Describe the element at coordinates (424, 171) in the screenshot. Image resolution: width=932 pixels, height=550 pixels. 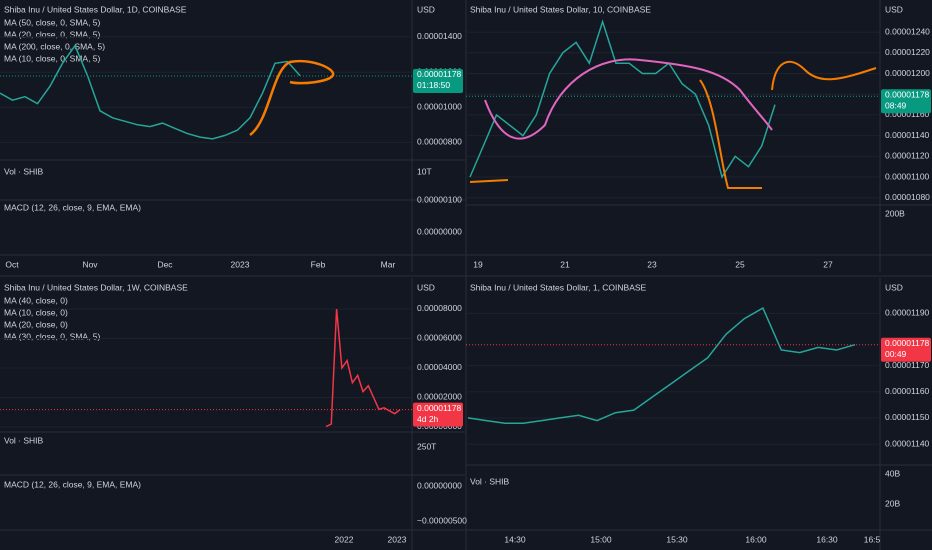
I see `volume-tick: 10T` at that location.